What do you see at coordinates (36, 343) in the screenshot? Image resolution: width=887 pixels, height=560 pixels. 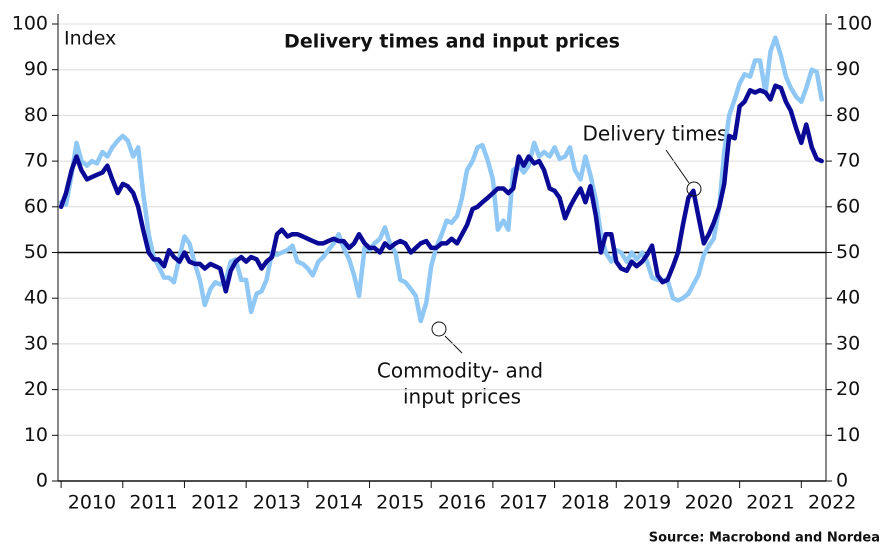 I see `y-tick-label: 30` at bounding box center [36, 343].